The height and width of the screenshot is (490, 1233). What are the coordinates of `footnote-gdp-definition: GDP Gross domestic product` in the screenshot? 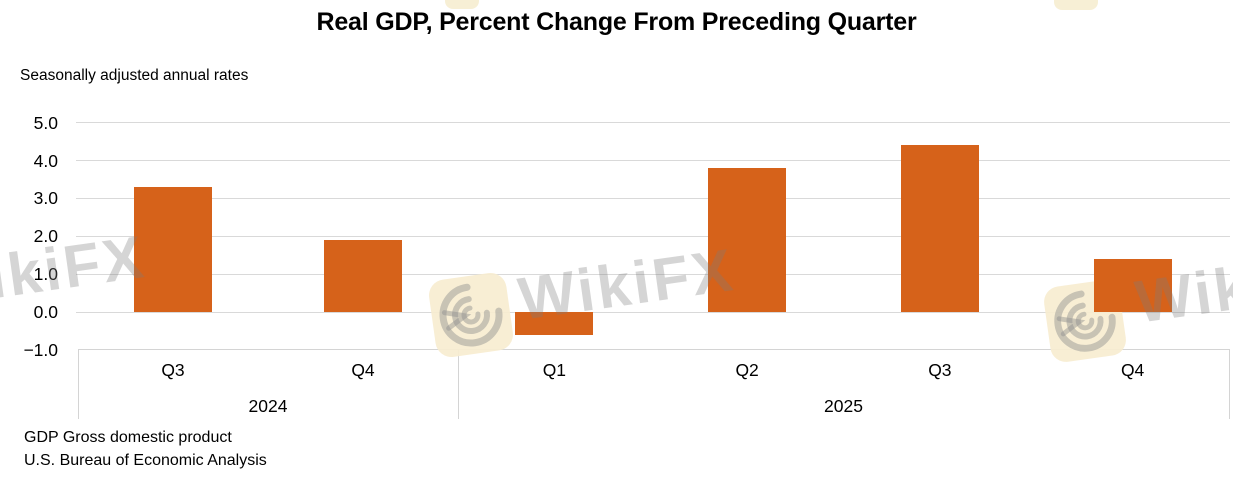 It's located at (128, 437).